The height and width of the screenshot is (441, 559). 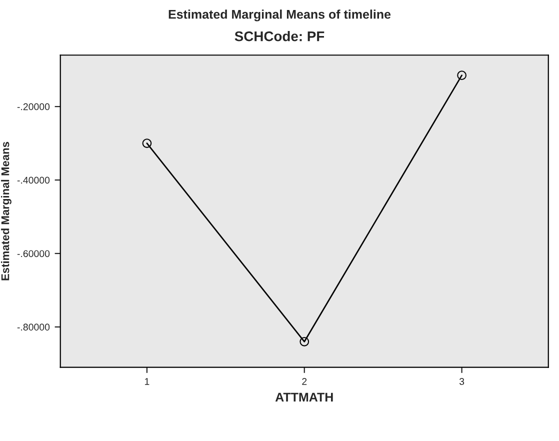 I want to click on y-axis-title: Estimated Marginal Means, so click(x=6, y=211).